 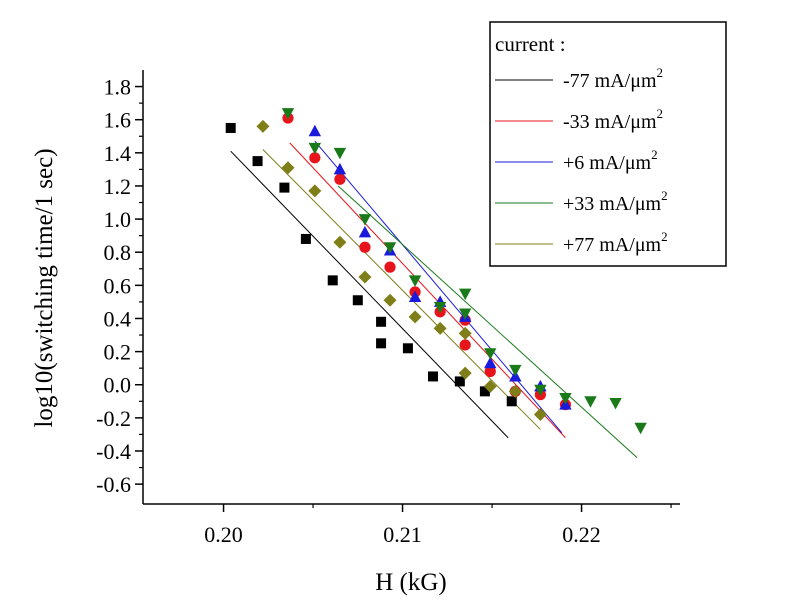 I want to click on x-tick-label: 0.20, so click(x=223, y=534).